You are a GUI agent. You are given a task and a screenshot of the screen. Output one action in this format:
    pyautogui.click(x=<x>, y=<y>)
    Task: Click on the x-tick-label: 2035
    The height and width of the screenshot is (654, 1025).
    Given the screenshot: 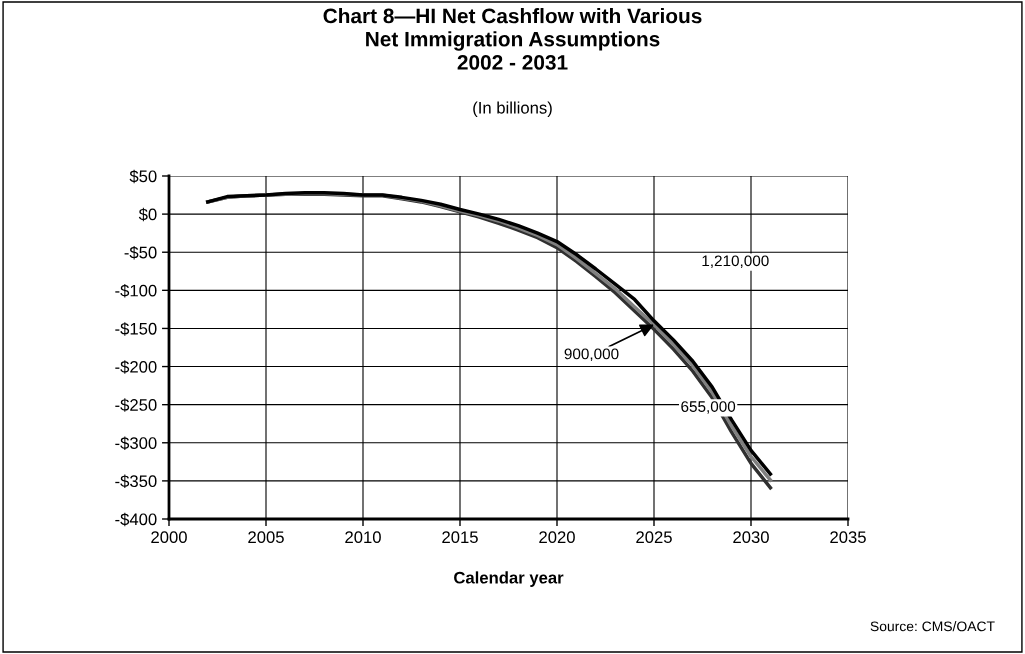 What is the action you would take?
    pyautogui.click(x=848, y=537)
    